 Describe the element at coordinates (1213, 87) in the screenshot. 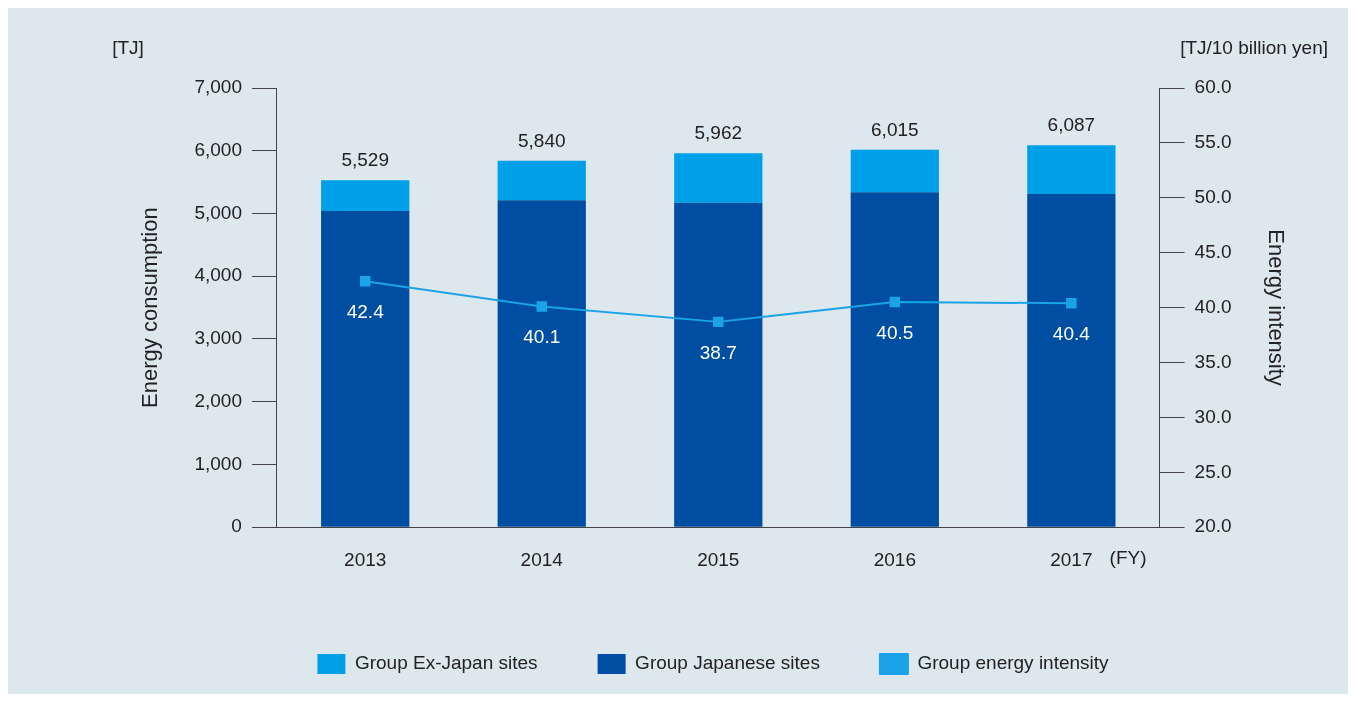

I see `y2-tick-label: 60.0` at that location.